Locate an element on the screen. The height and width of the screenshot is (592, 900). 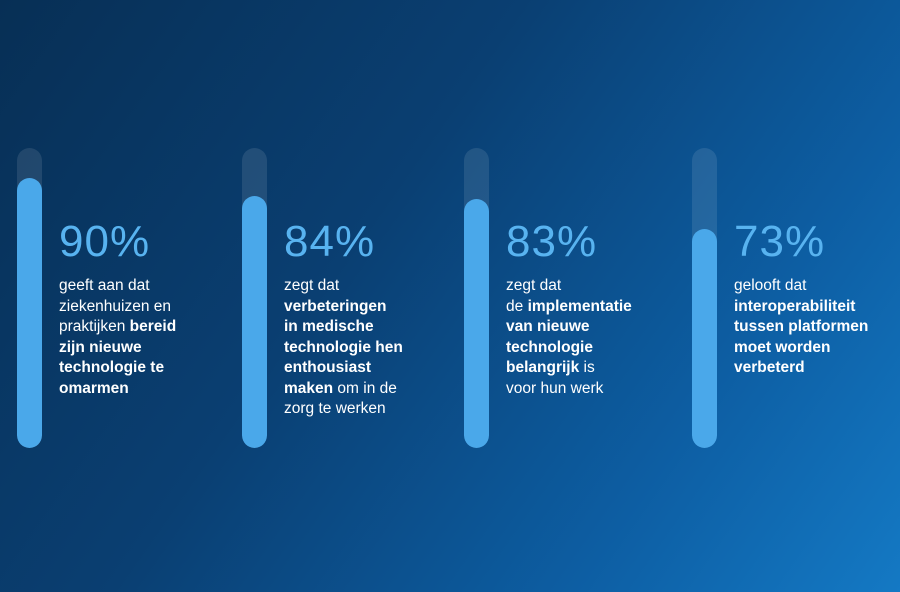
description-line: technologie hen is located at coordinates (343, 347).